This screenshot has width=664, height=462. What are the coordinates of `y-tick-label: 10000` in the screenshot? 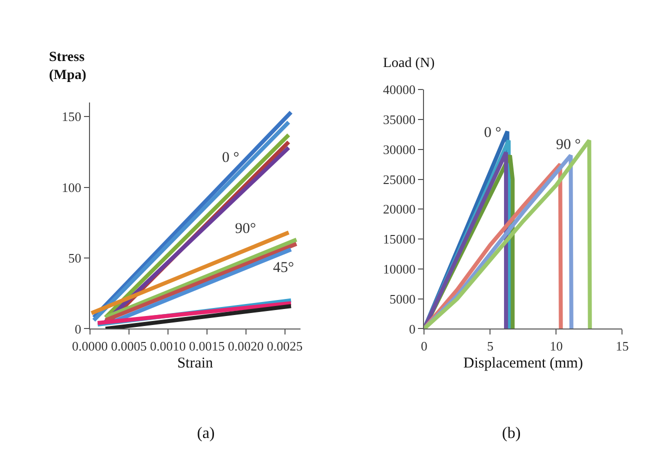 It's located at (399, 268).